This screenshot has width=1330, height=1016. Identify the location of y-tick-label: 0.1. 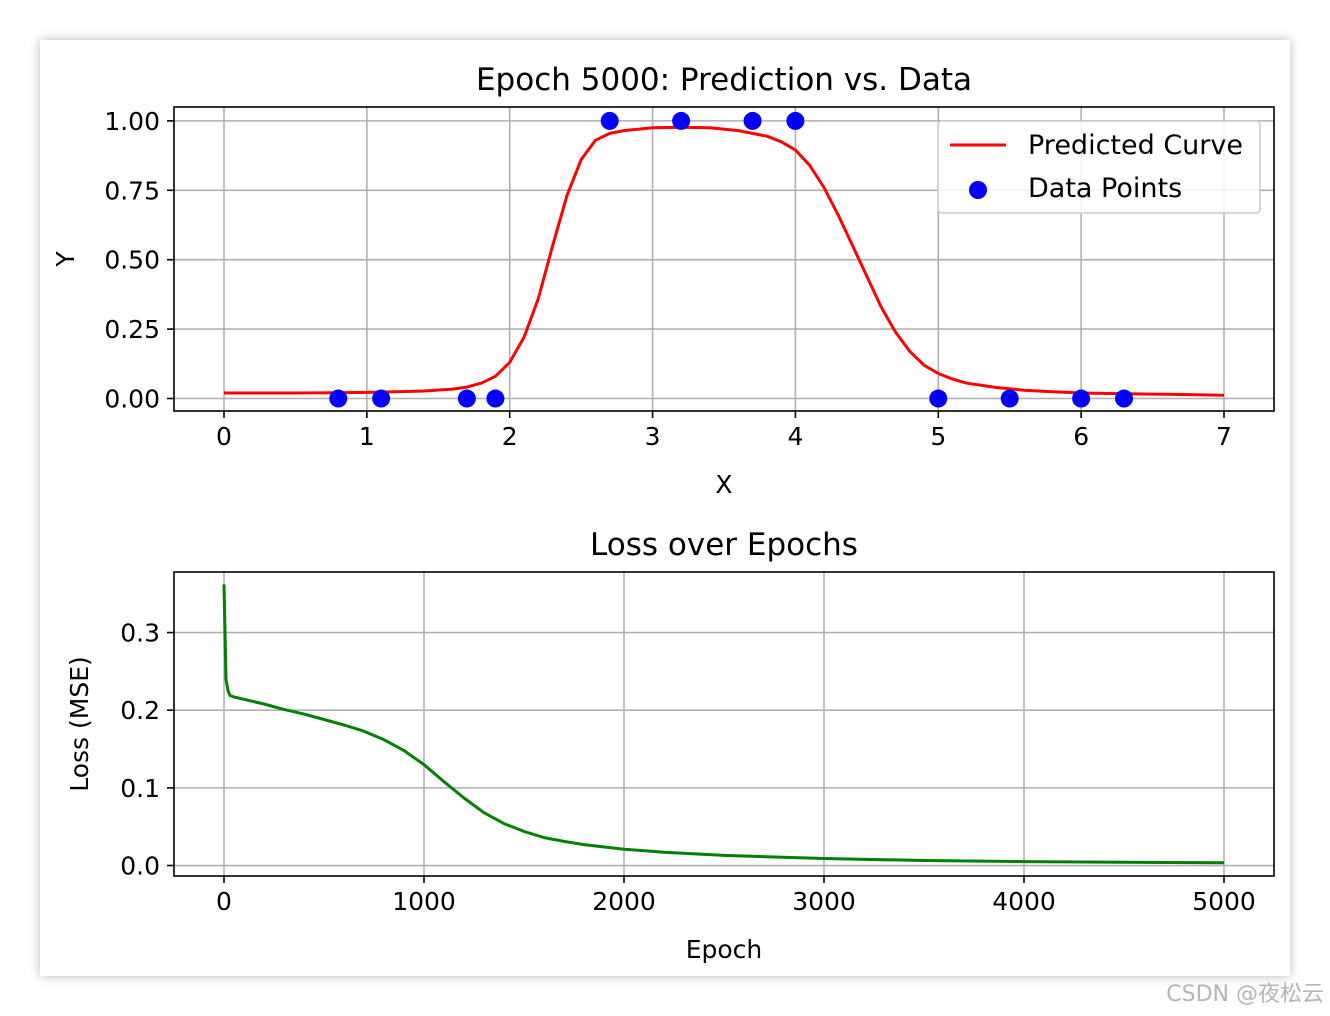
(140, 788).